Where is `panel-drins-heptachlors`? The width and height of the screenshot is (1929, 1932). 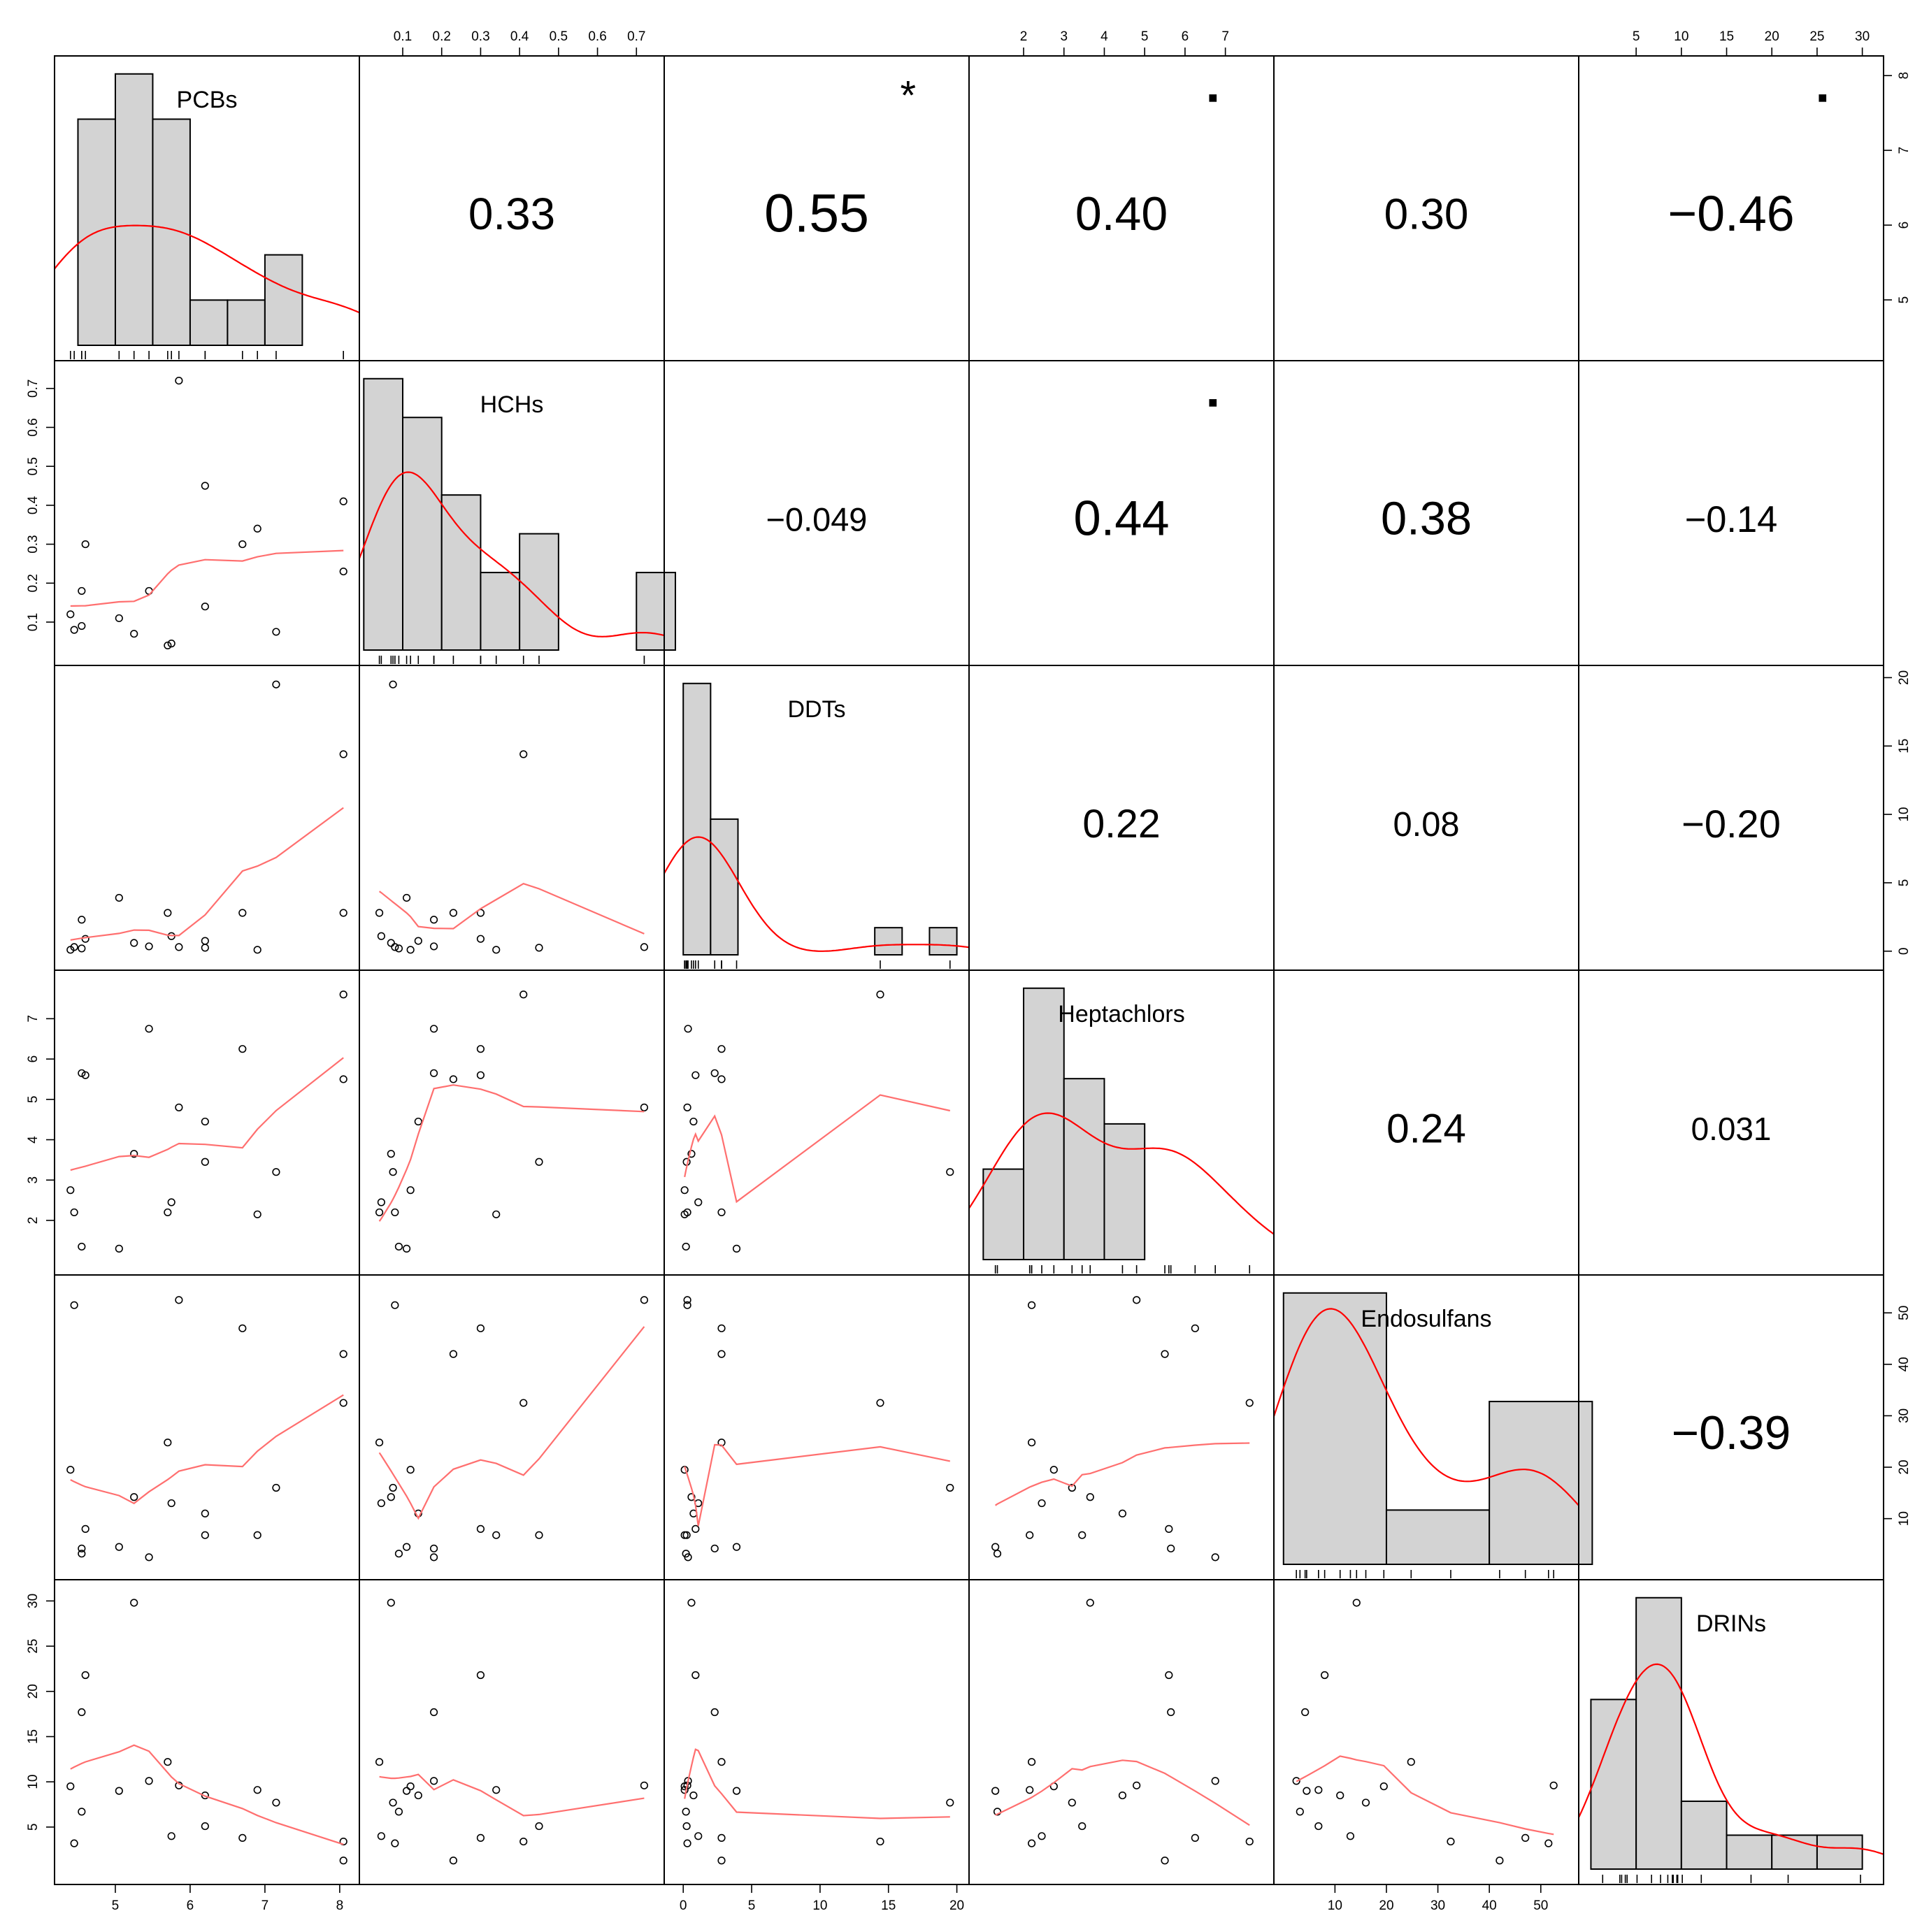 panel-drins-heptachlors is located at coordinates (1121, 1732).